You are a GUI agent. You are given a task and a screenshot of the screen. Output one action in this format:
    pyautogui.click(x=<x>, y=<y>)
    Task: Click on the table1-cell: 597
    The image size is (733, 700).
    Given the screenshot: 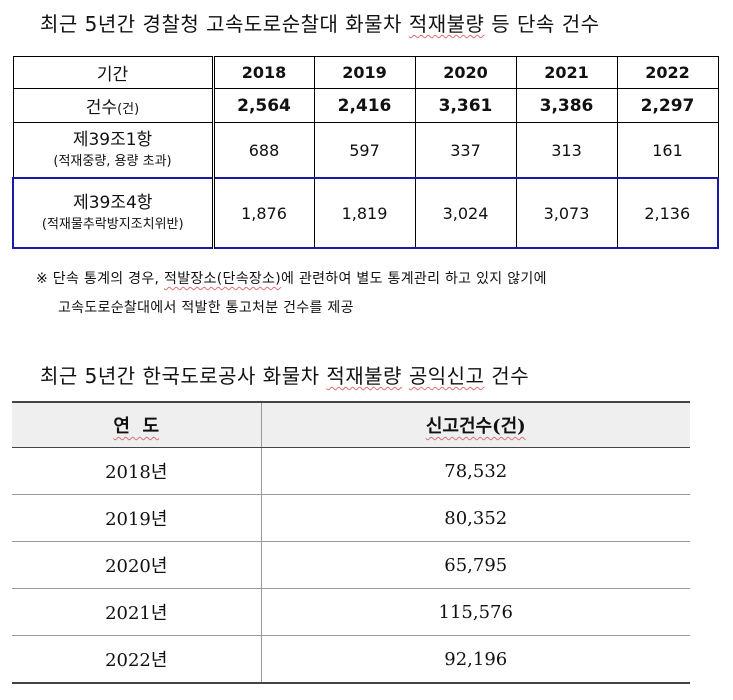 What is the action you would take?
    pyautogui.click(x=364, y=150)
    